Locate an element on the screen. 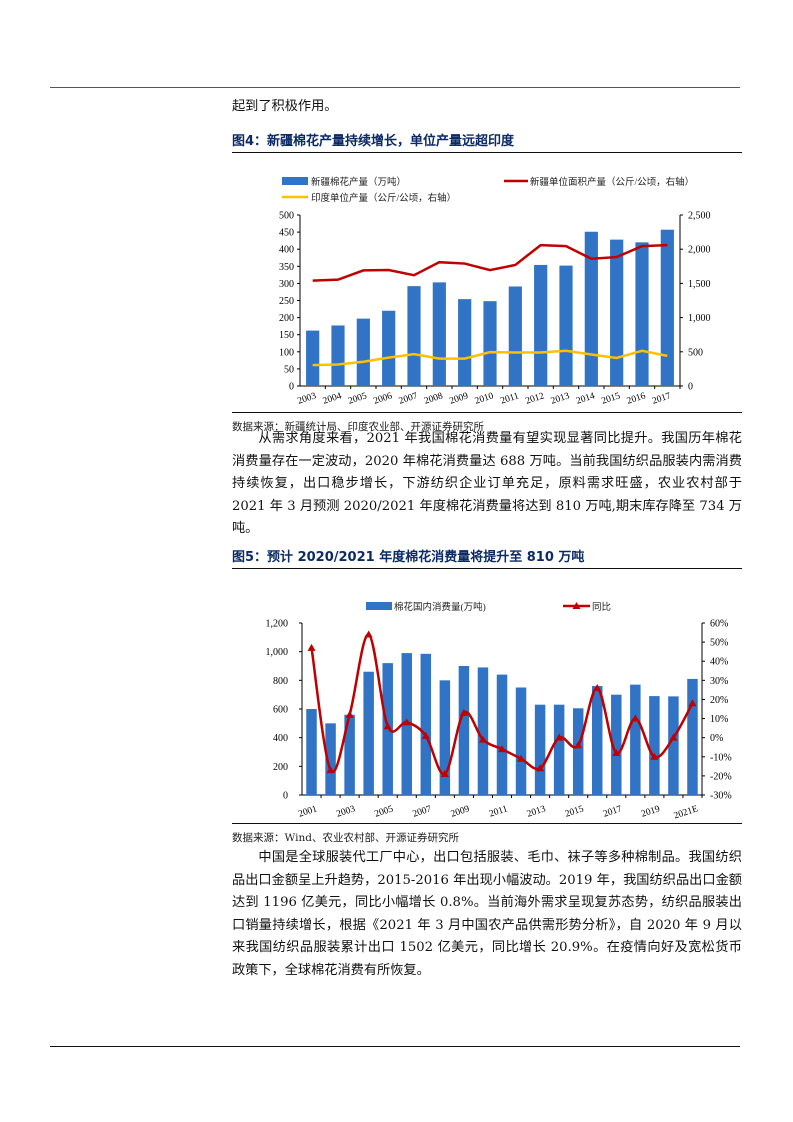 The width and height of the screenshot is (793, 1122). svg-text: 2015 is located at coordinates (610, 398).